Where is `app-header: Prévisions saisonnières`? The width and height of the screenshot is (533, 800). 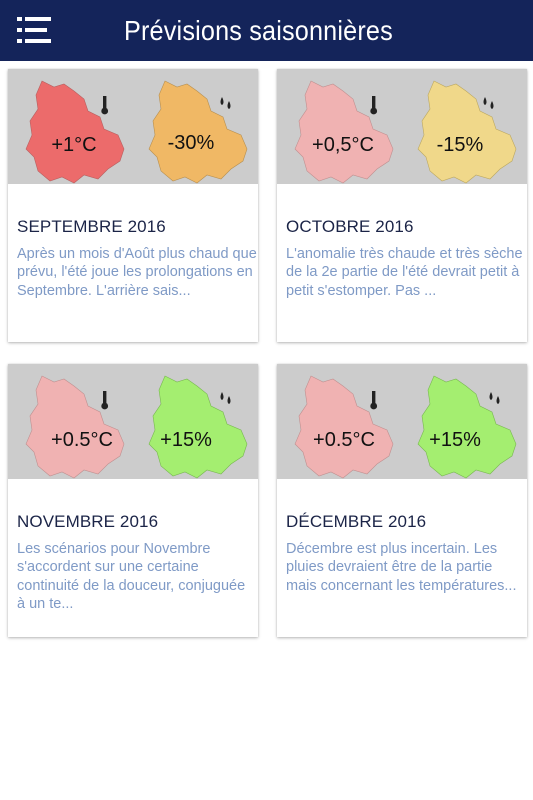 app-header: Prévisions saisonnières is located at coordinates (266, 30).